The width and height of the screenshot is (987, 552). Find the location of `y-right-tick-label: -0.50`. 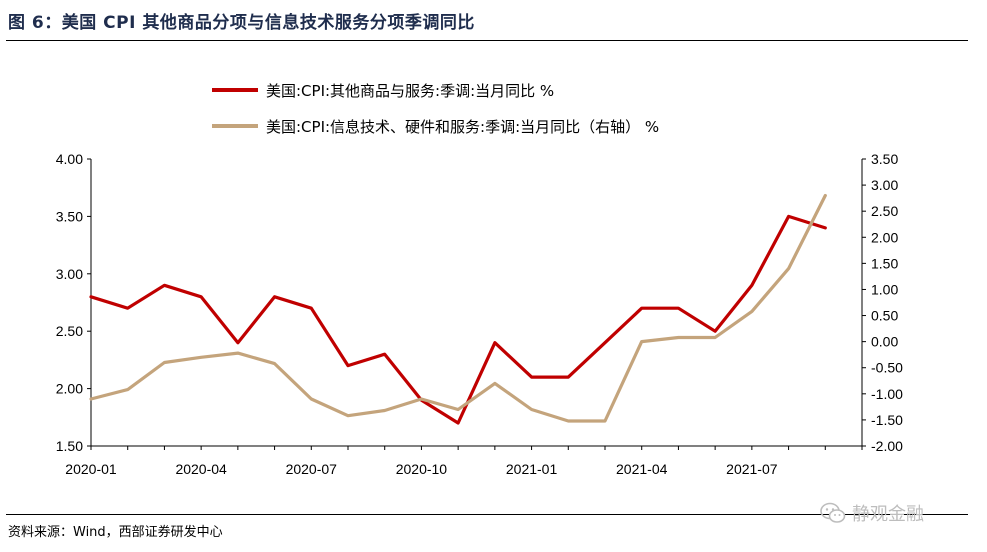

y-right-tick-label: -0.50 is located at coordinates (887, 368).